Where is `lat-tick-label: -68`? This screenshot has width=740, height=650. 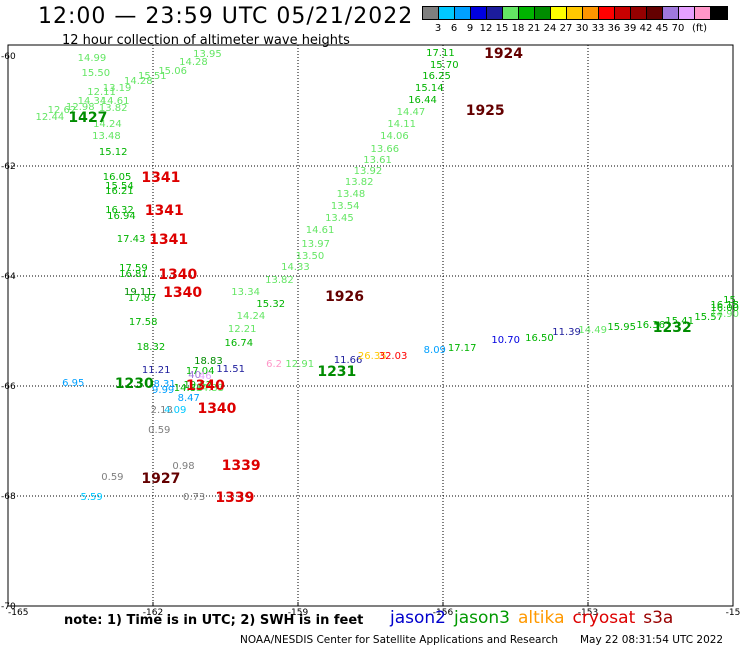 lat-tick-label: -68 is located at coordinates (8, 497).